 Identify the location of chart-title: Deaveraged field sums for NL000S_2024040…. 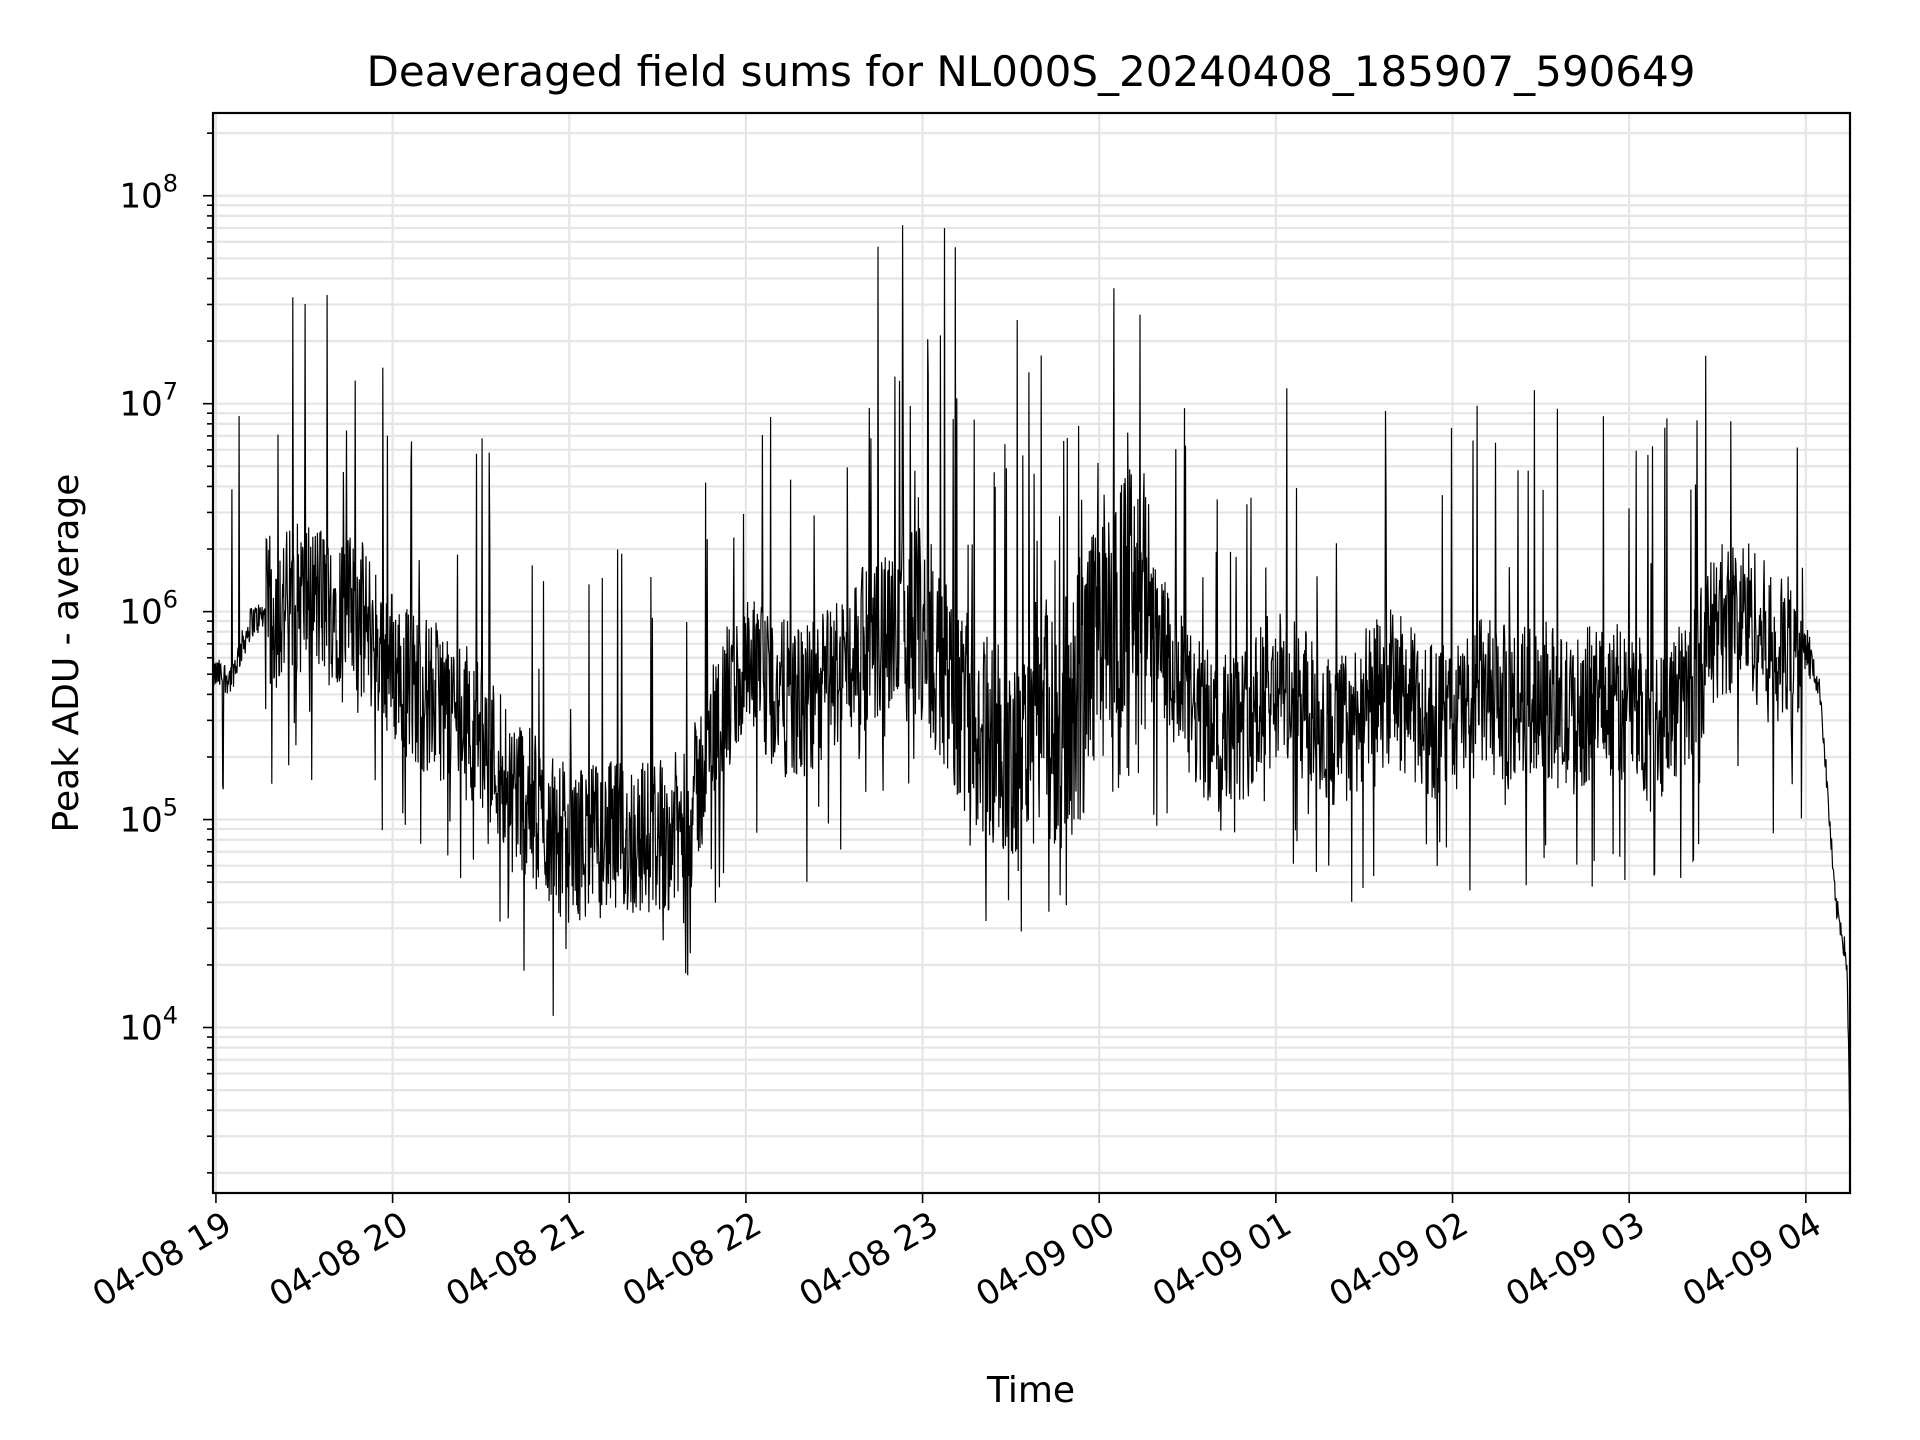
(1031, 71).